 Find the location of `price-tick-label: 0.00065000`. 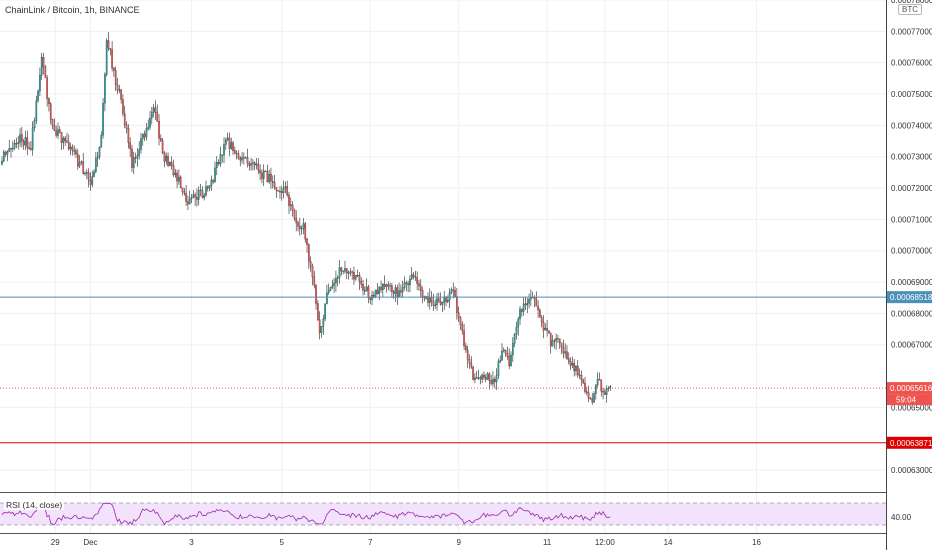

price-tick-label: 0.00065000 is located at coordinates (911, 407).